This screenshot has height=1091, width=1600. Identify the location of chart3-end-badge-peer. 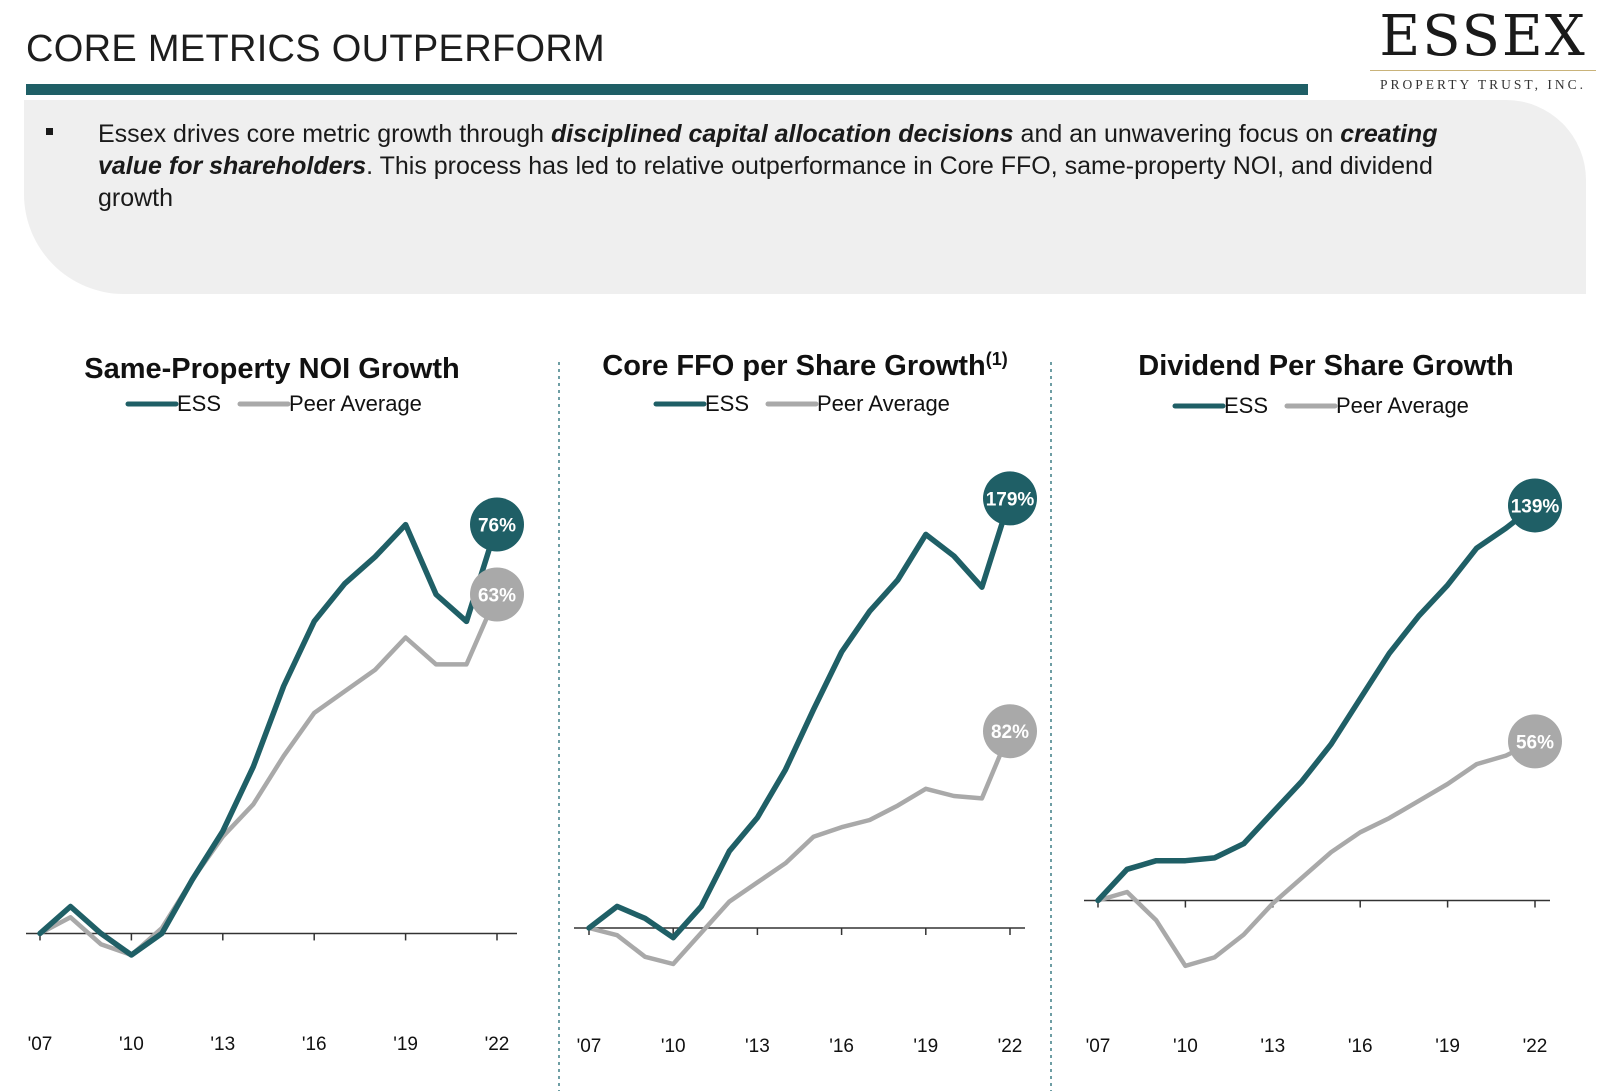
(1535, 741).